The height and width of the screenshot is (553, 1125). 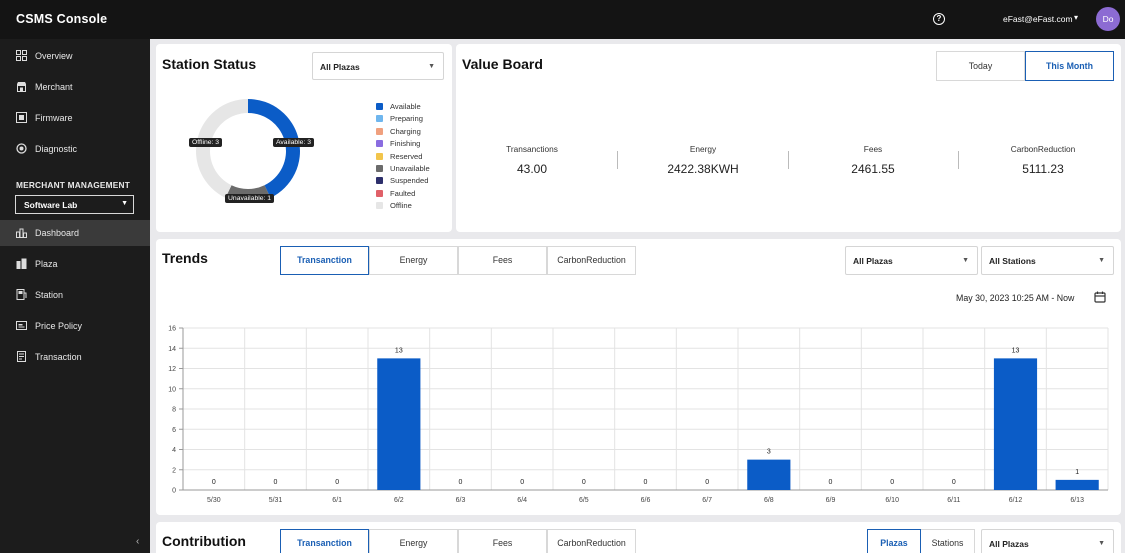 I want to click on sidebar-item-diagnostic: Diagnostic, so click(x=75, y=149).